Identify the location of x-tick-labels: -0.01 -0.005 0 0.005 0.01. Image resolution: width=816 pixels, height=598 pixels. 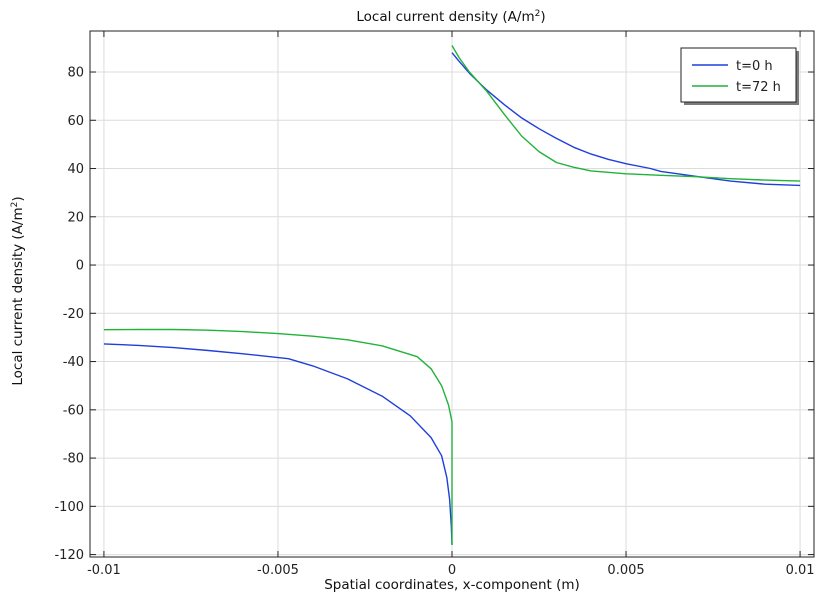
(450, 570).